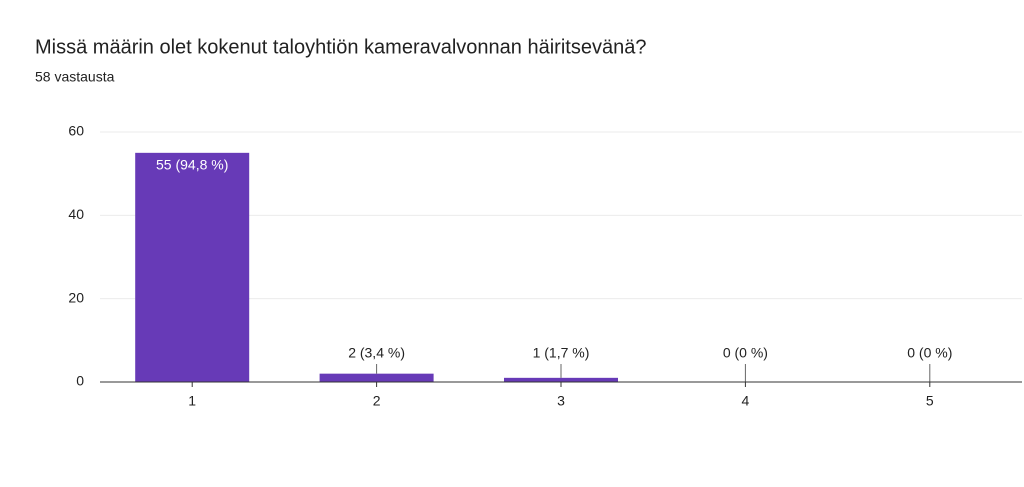 Image resolution: width=1024 pixels, height=487 pixels. I want to click on chart-subtitle: 58 vastausta, so click(75, 77).